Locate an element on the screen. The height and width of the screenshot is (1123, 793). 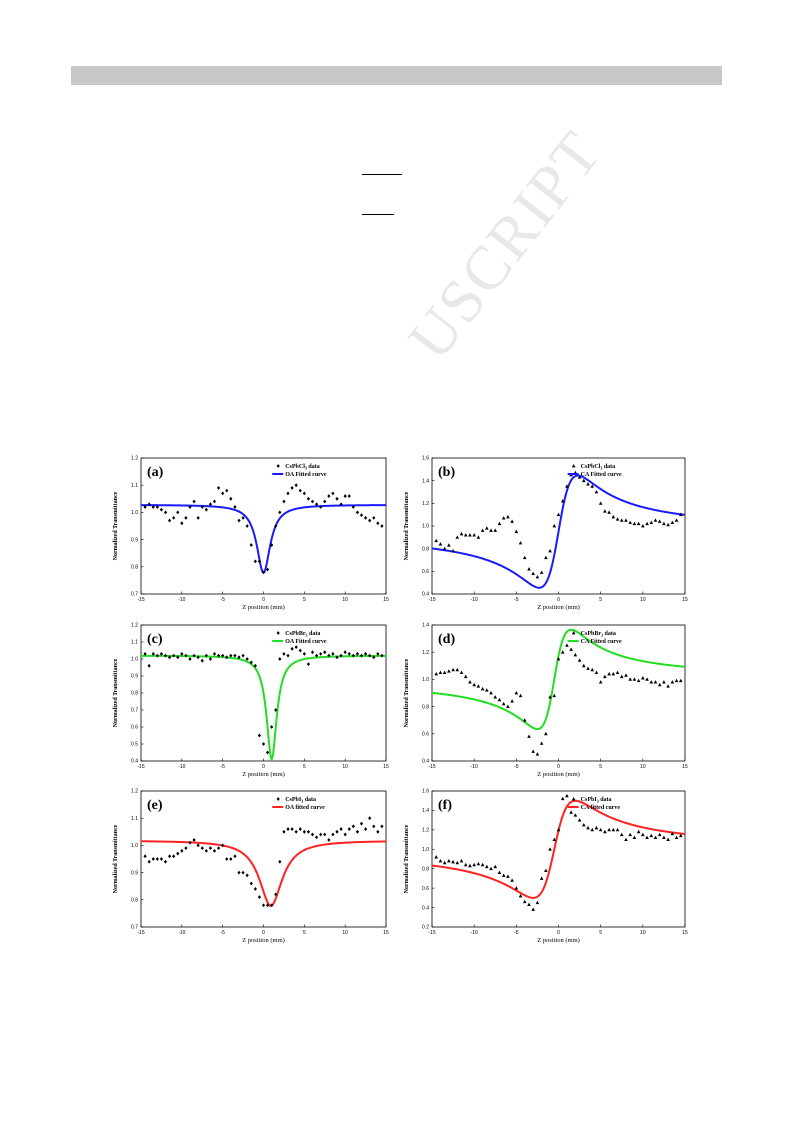
plot-frame is located at coordinates (558, 859).